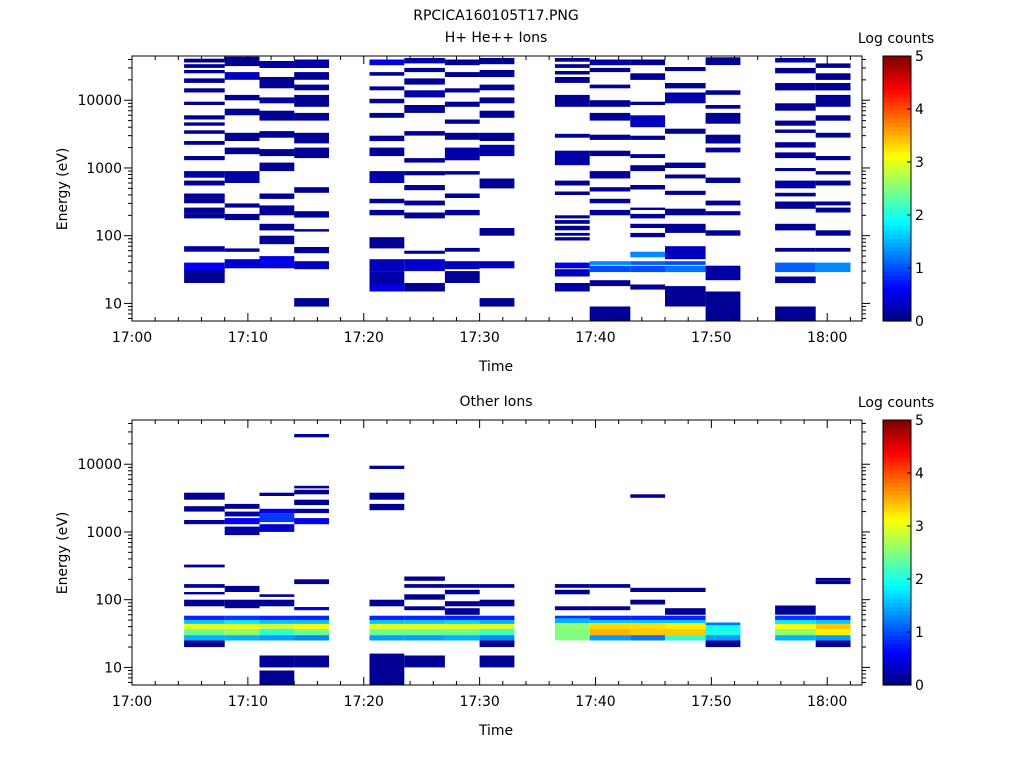 Image resolution: width=1024 pixels, height=768 pixels. Describe the element at coordinates (99, 465) in the screenshot. I see `y-tick-label: 10000` at that location.